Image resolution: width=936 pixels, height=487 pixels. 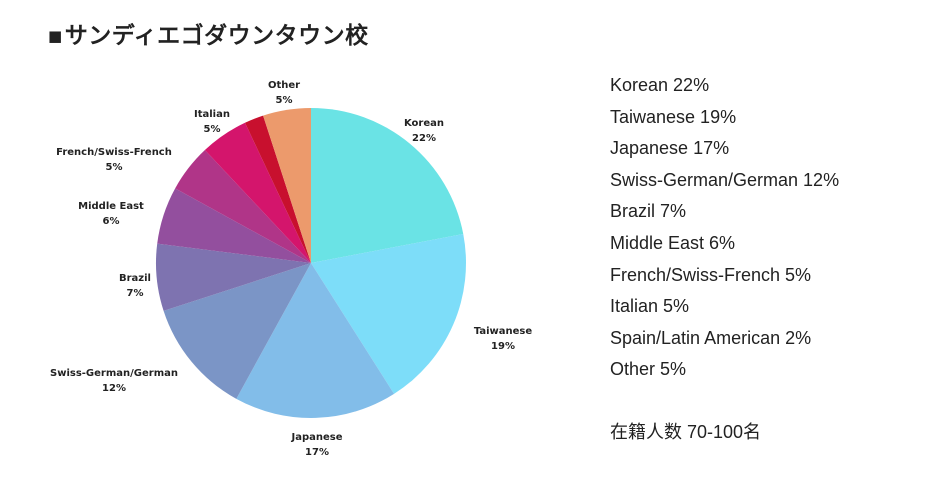 What do you see at coordinates (711, 337) in the screenshot?
I see `legend-item: Spain/Latin American 2%` at bounding box center [711, 337].